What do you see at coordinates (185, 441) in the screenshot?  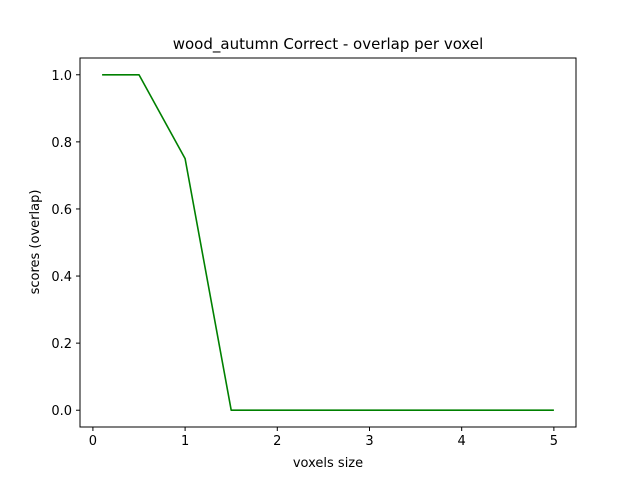 I see `x-tick-label: 1` at bounding box center [185, 441].